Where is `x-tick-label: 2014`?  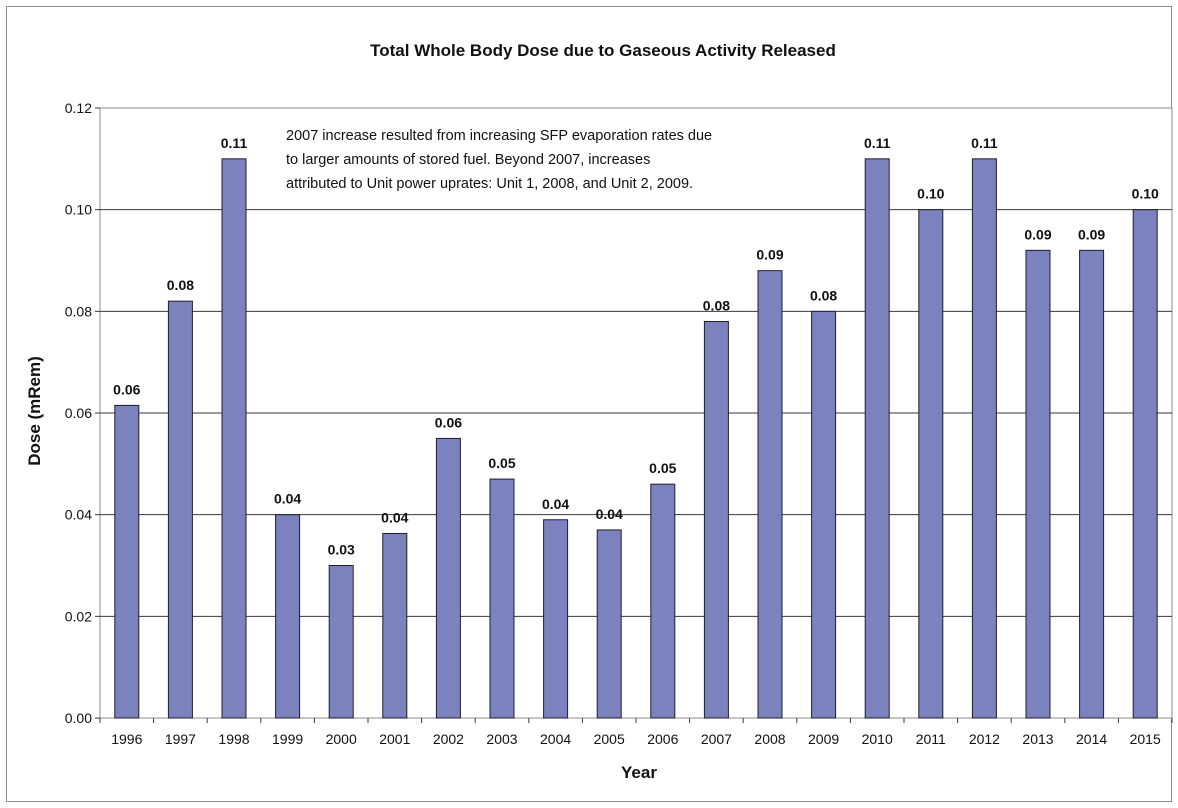 x-tick-label: 2014 is located at coordinates (1091, 739).